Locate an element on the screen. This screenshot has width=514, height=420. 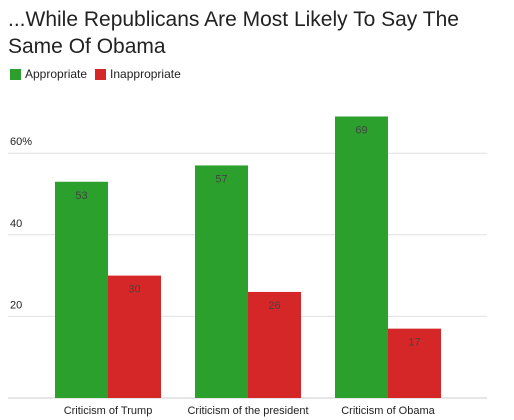
data-label-appropriate-2: 69 is located at coordinates (361, 130).